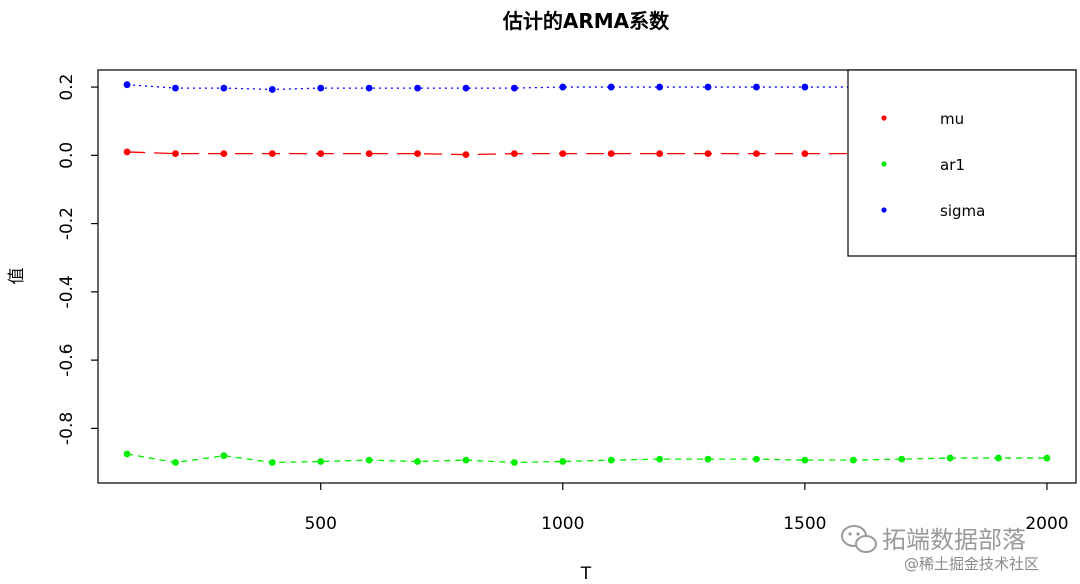 Image resolution: width=1080 pixels, height=584 pixels. Describe the element at coordinates (884, 118) in the screenshot. I see `legend-marker-mu` at that location.